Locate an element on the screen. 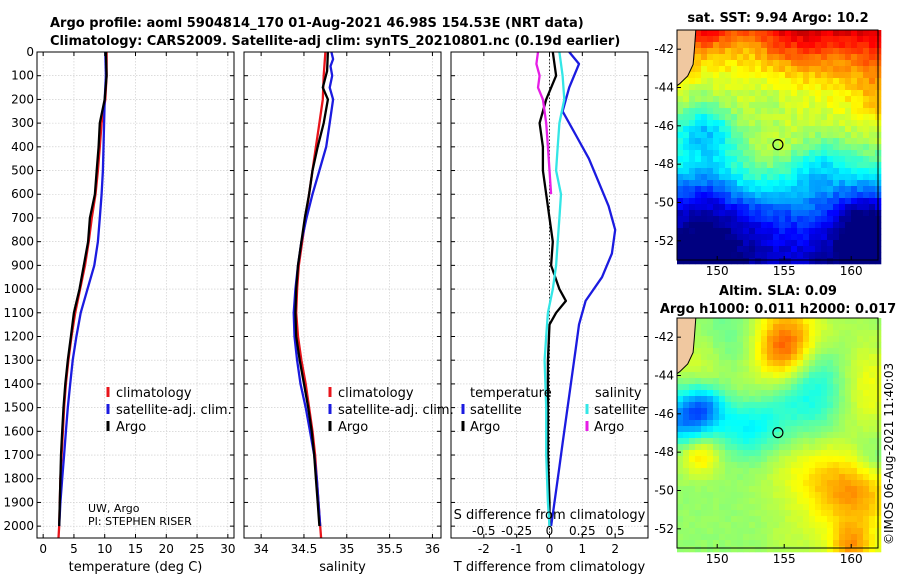  y-tick-label: 1500 is located at coordinates (18, 408).